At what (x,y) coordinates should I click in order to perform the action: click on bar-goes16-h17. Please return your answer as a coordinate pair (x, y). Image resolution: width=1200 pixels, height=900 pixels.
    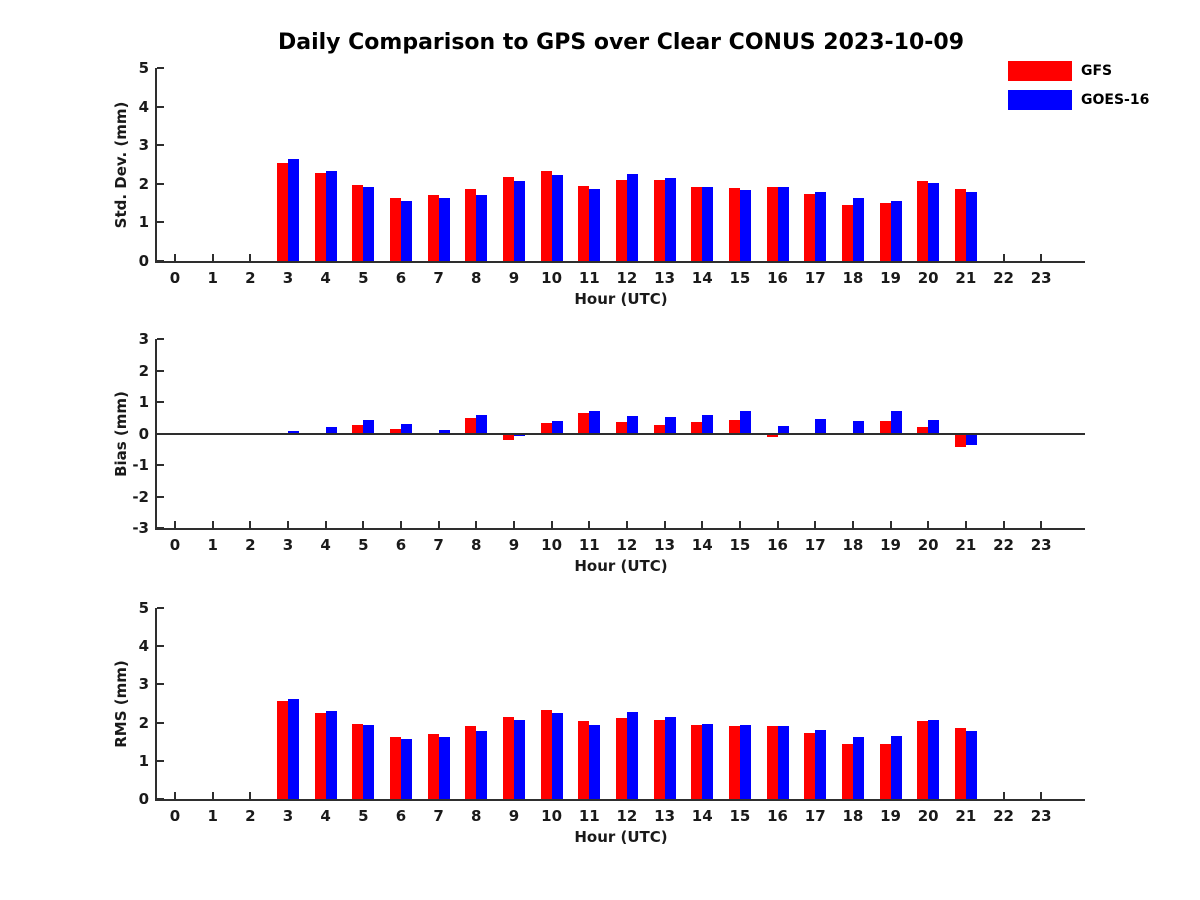
    Looking at the image, I should click on (821, 426).